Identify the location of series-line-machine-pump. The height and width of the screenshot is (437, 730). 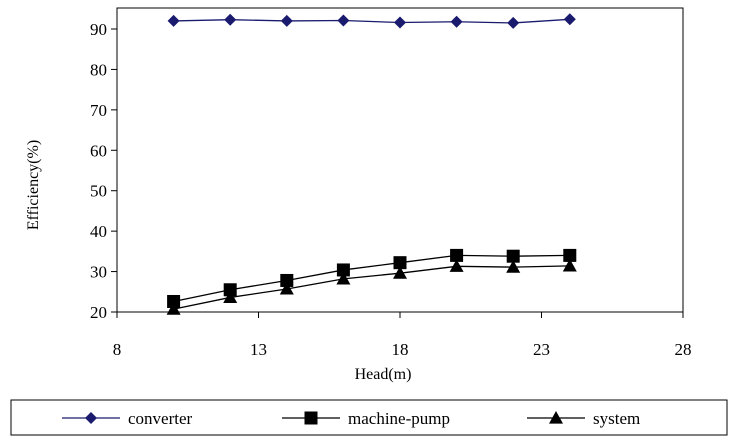
(371, 278).